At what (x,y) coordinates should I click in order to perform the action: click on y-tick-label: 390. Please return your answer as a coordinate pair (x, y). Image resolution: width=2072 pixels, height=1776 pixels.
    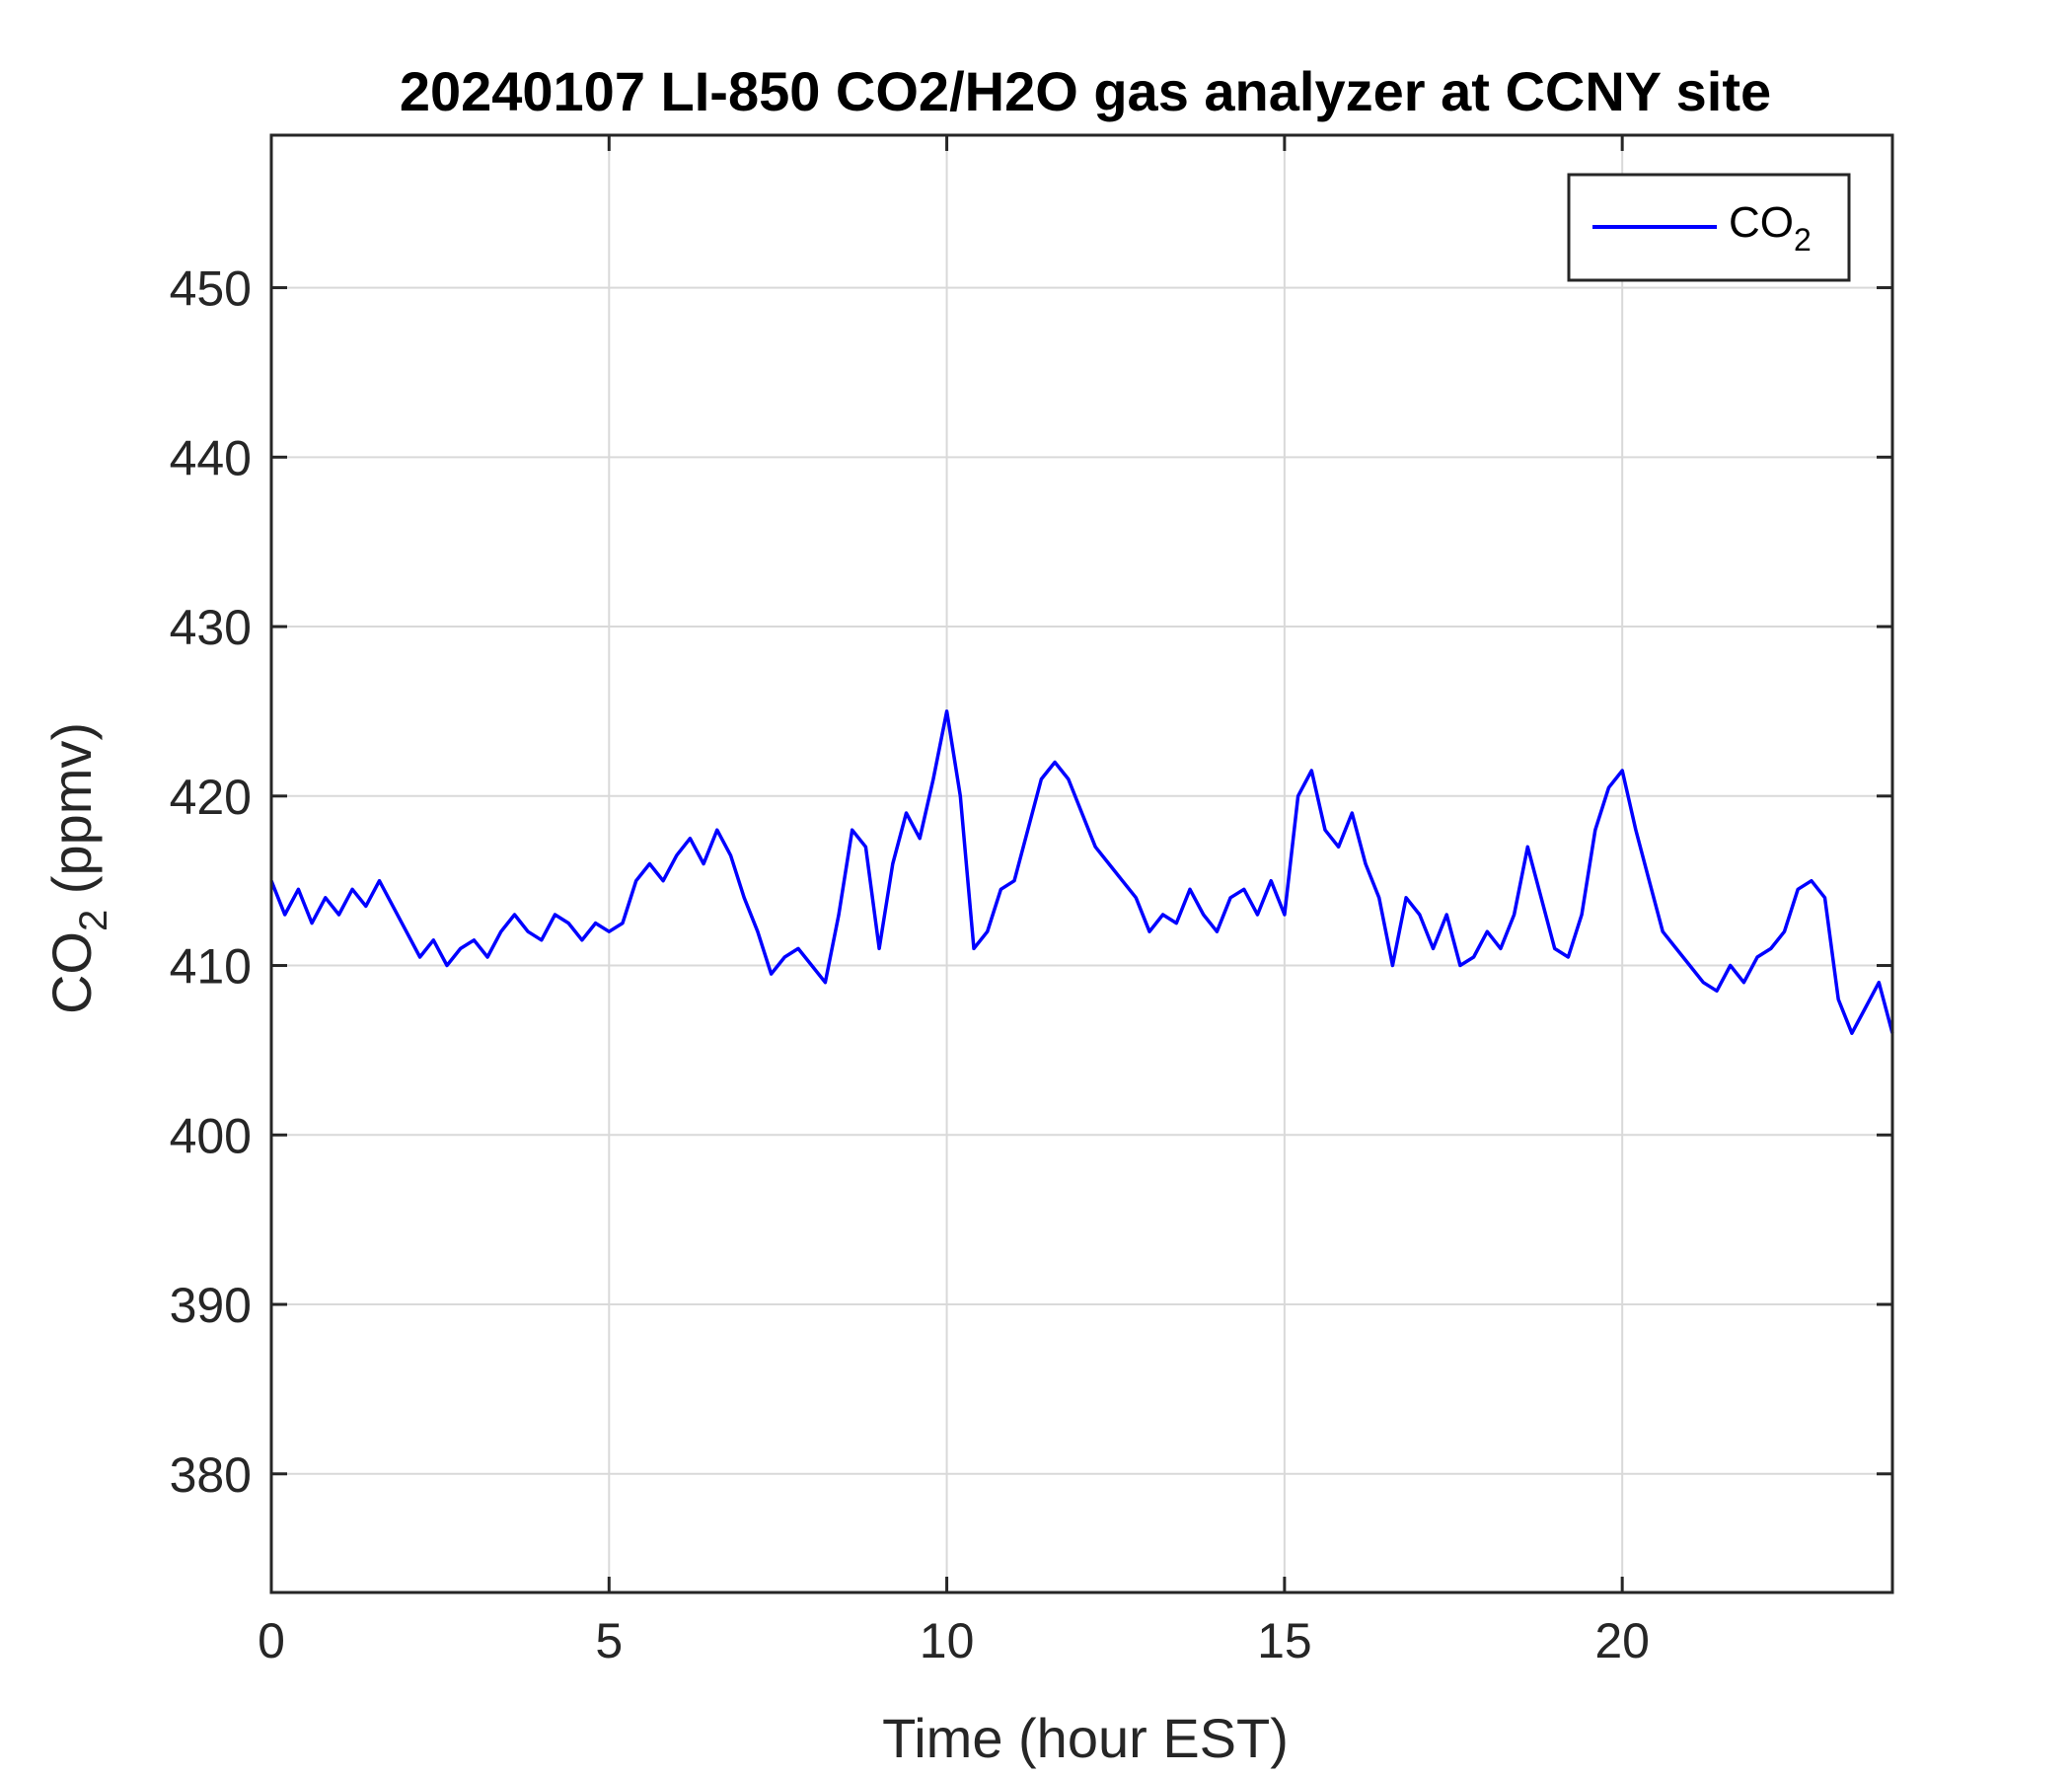
    Looking at the image, I should click on (211, 1306).